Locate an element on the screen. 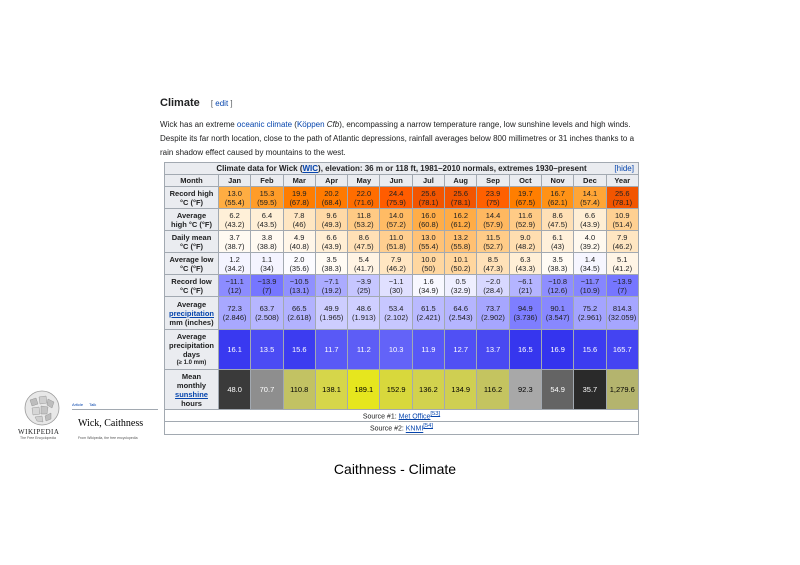 The image size is (800, 565). edit-section-link: [ edit ] is located at coordinates (221, 103).